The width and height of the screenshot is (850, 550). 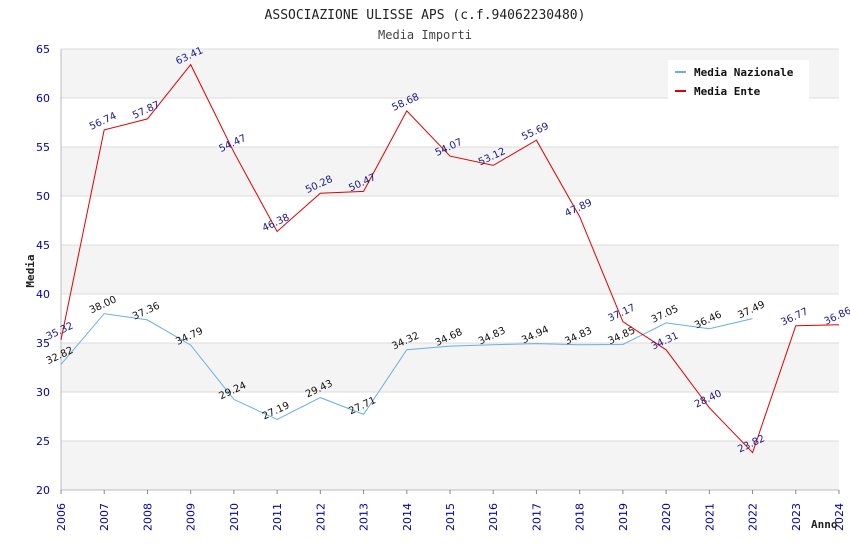 What do you see at coordinates (536, 517) in the screenshot?
I see `x-tick-label: 2017` at bounding box center [536, 517].